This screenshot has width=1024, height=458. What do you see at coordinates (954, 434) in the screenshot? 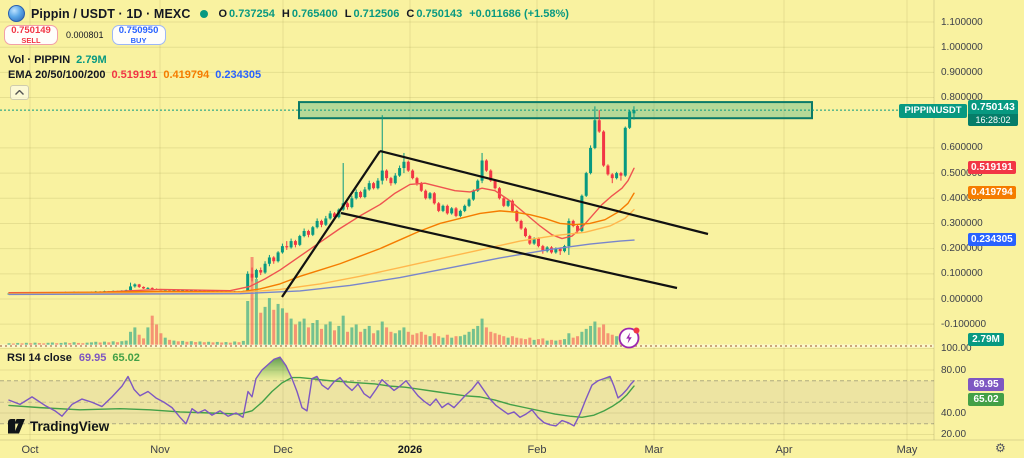
I see `rsi-axis-label: 20.00` at bounding box center [954, 434].